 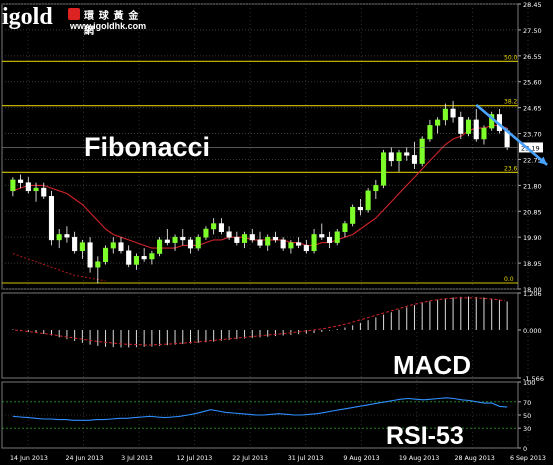 What do you see at coordinates (527, 416) in the screenshot?
I see `rsi-tick-label: 50` at bounding box center [527, 416].